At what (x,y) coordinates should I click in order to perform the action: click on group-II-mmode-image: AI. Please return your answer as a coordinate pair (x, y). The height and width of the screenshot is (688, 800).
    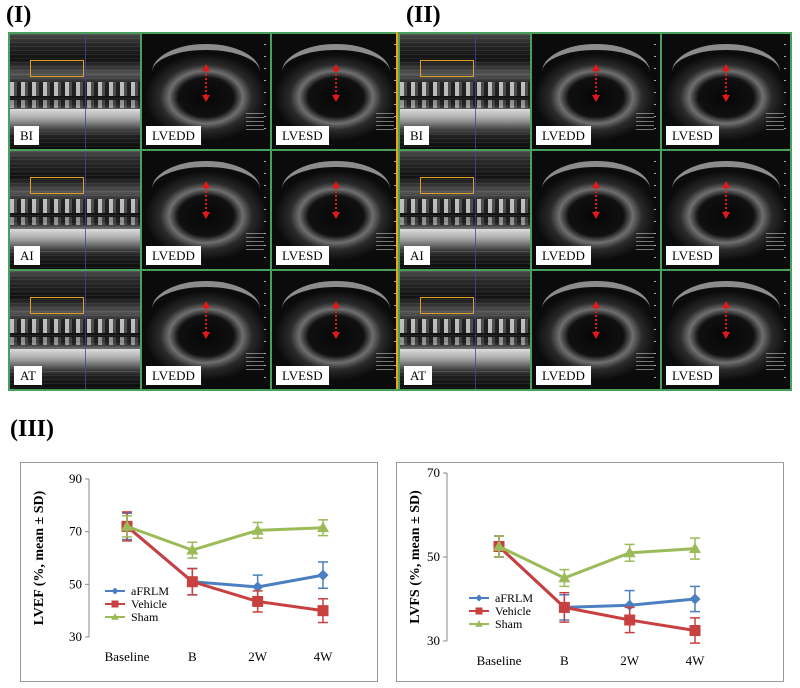
    Looking at the image, I should click on (465, 210).